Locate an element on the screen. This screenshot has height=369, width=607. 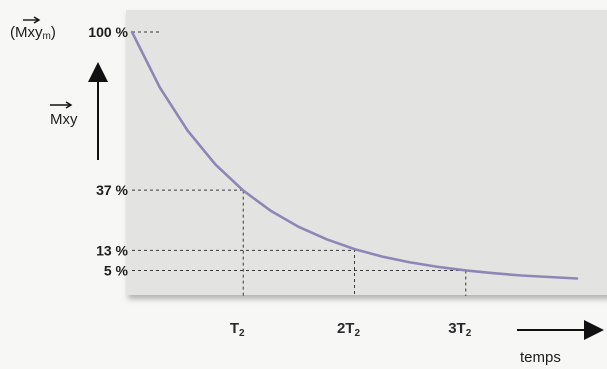
y-max-label: (Mxym) is located at coordinates (33, 29).